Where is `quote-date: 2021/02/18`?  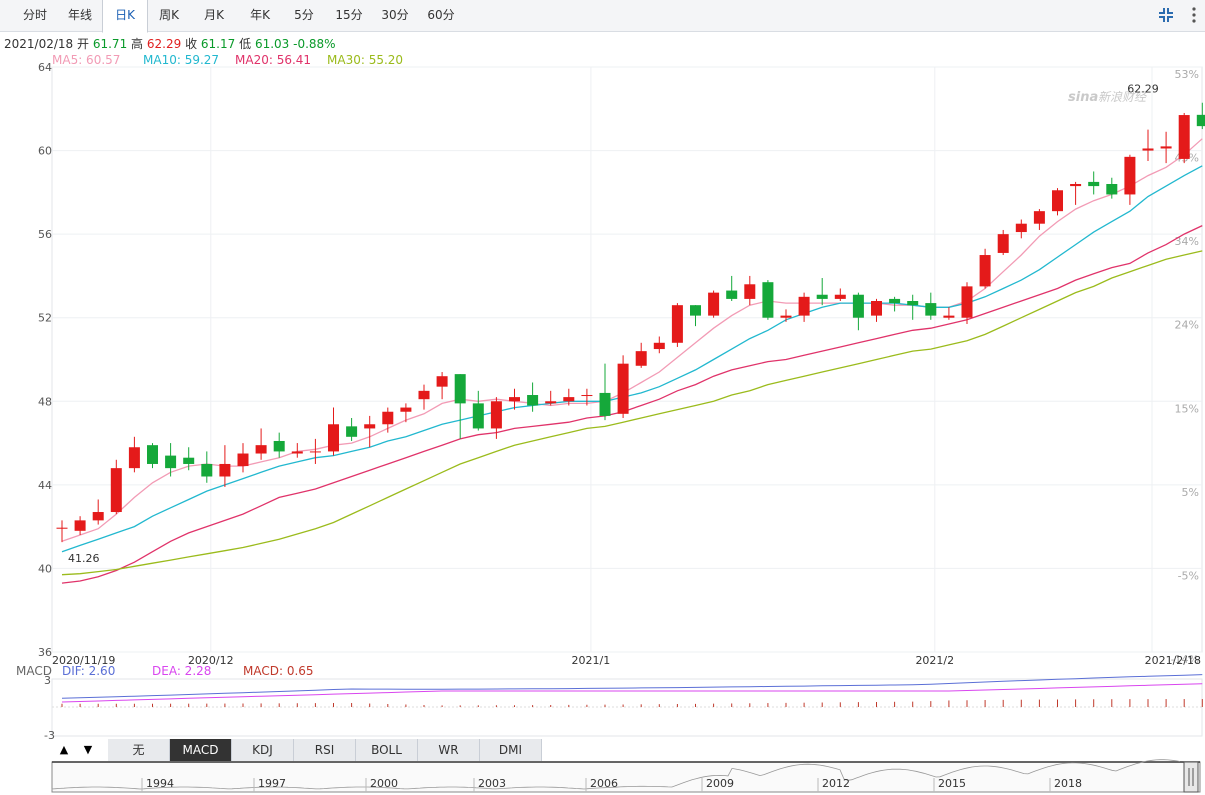
quote-date: 2021/02/18 is located at coordinates (39, 44).